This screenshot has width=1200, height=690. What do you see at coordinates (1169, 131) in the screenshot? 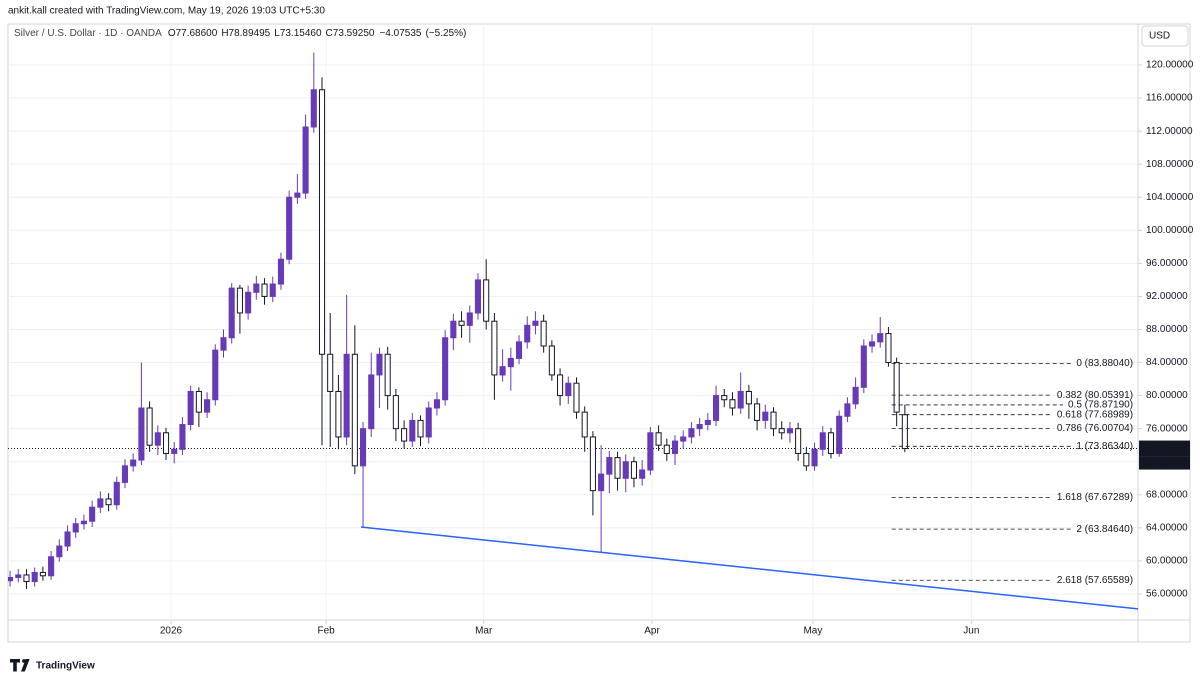
I see `y-tick-label: 112.00000` at bounding box center [1169, 131].